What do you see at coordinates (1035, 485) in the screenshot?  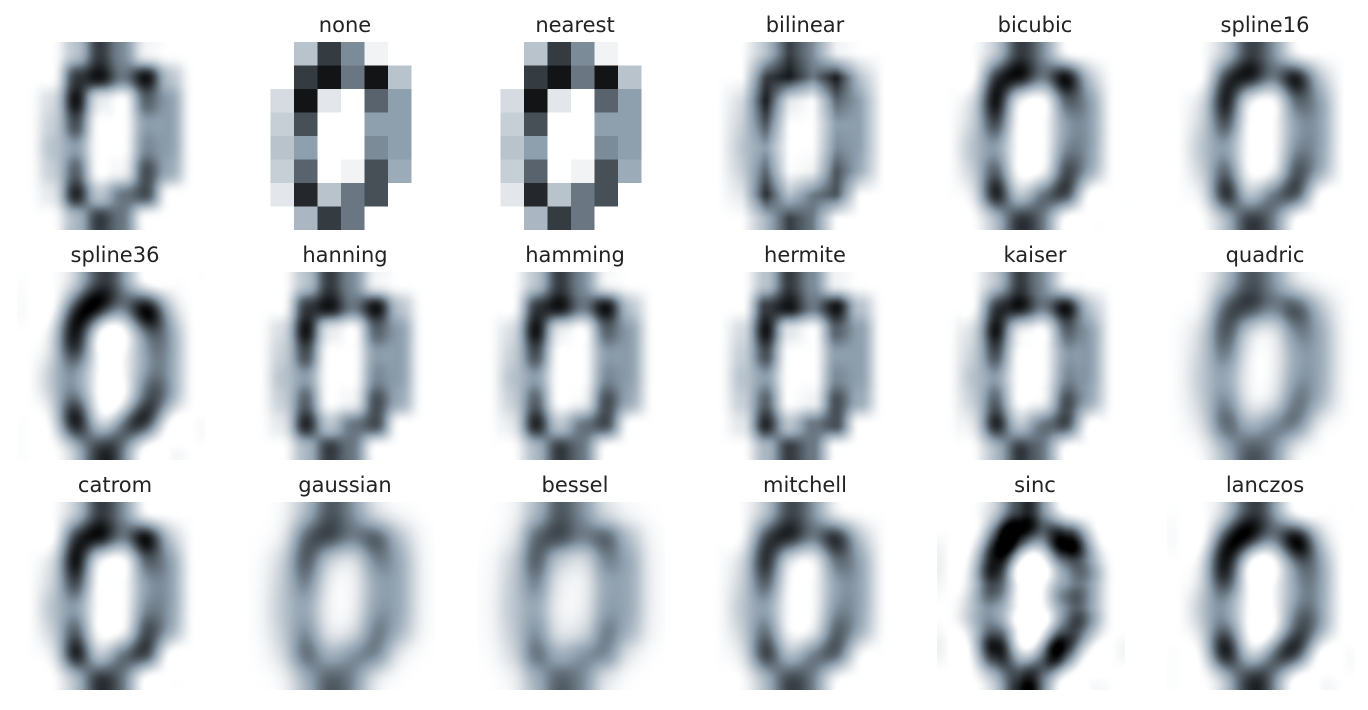 I see `panel-title: sinc` at bounding box center [1035, 485].